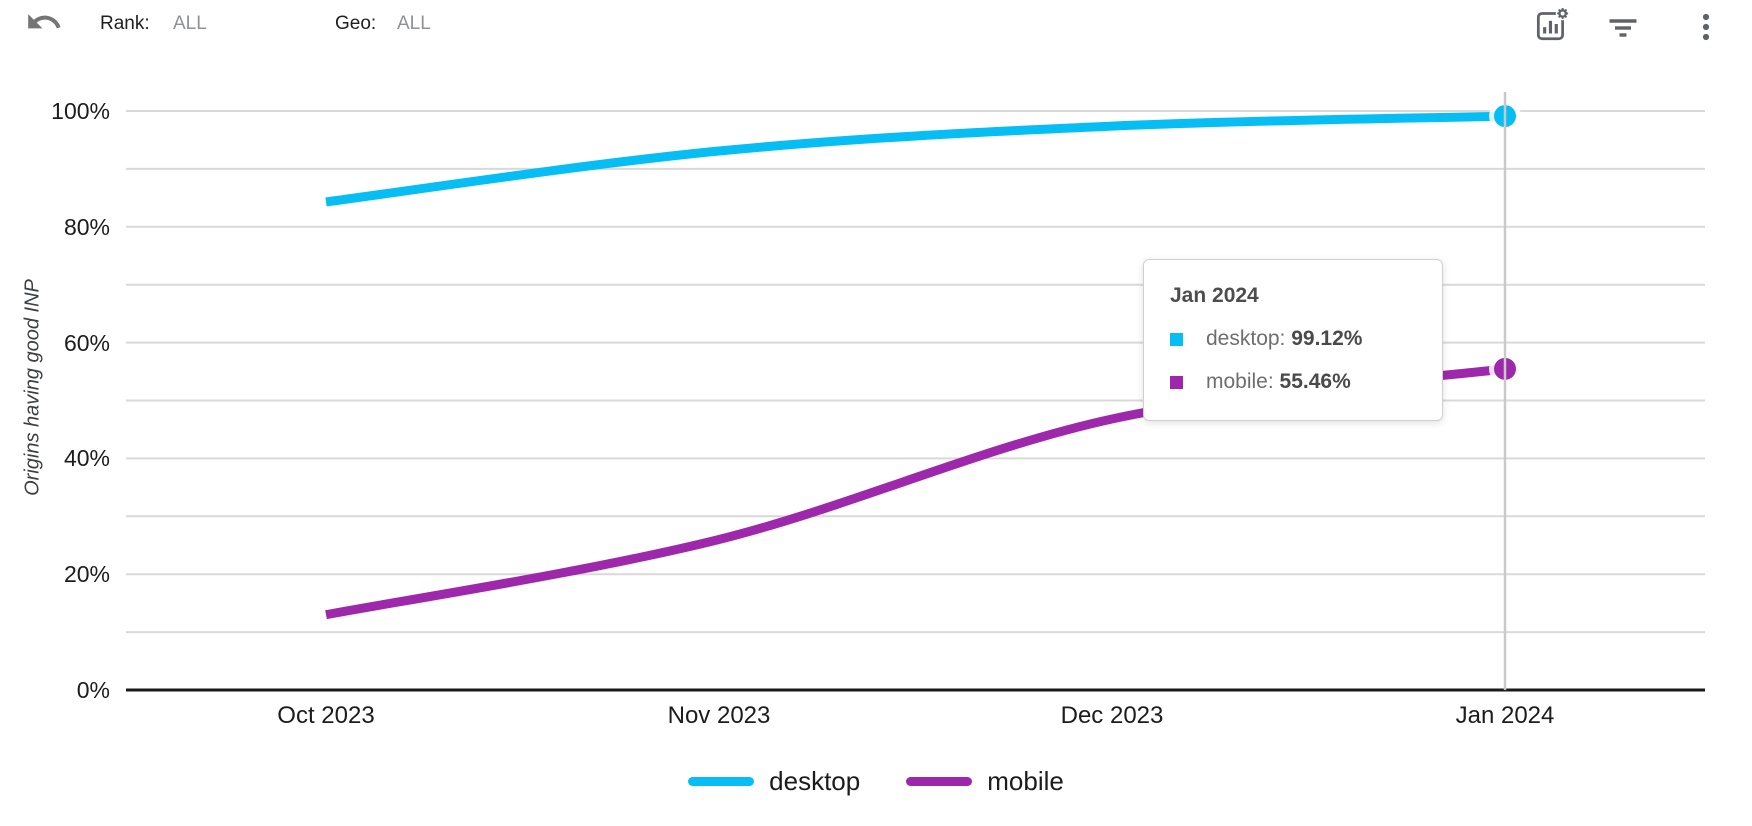 Image resolution: width=1752 pixels, height=826 pixels. Describe the element at coordinates (876, 781) in the screenshot. I see `chart-legend: desktop mobile` at that location.